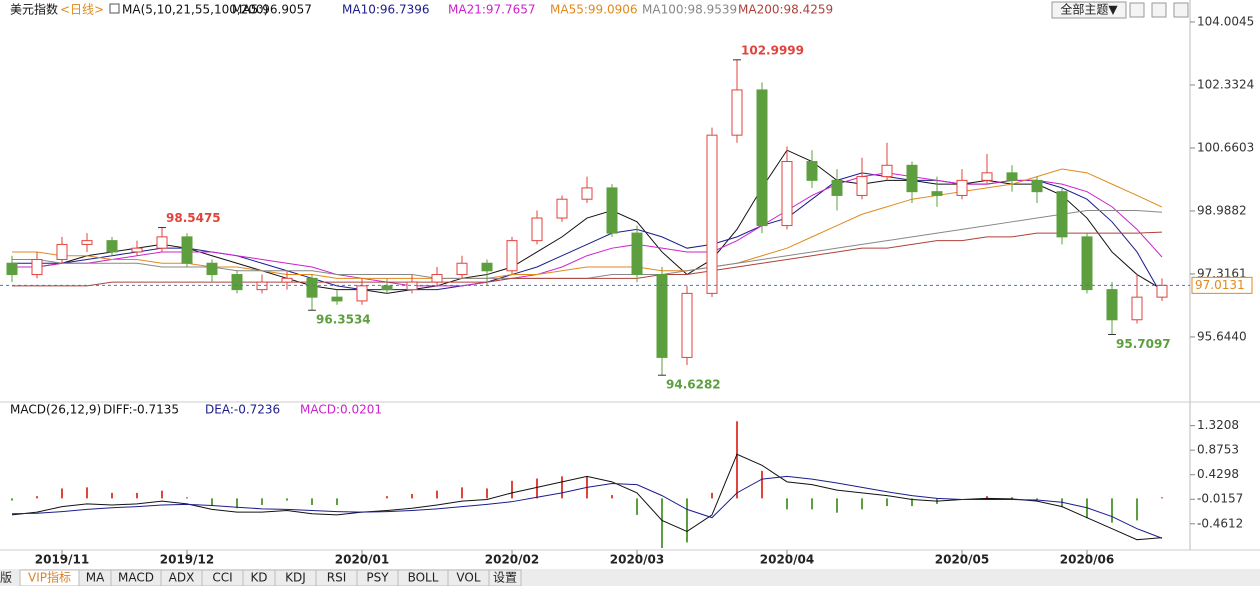 The height and width of the screenshot is (590, 1260). What do you see at coordinates (468, 578) in the screenshot?
I see `toolbar-tab-label: VOL` at bounding box center [468, 578].